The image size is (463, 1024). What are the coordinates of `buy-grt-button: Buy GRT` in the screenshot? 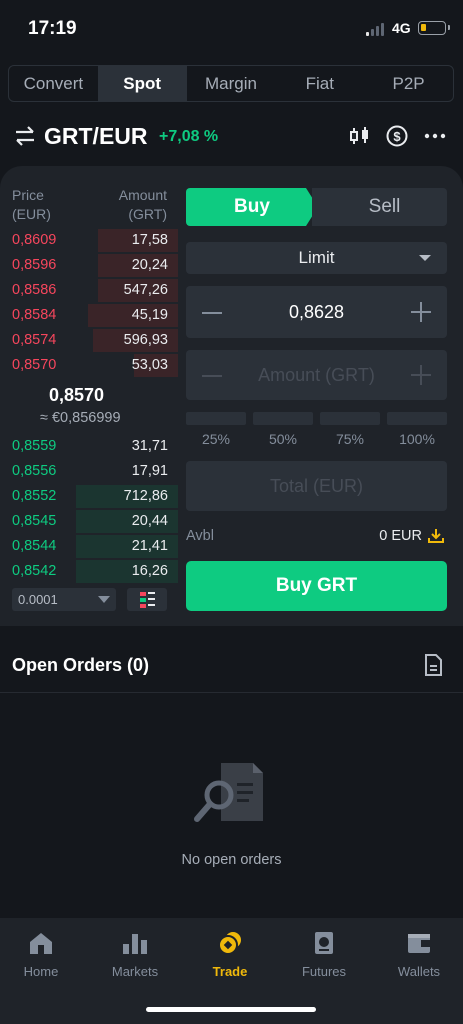 It's located at (316, 586).